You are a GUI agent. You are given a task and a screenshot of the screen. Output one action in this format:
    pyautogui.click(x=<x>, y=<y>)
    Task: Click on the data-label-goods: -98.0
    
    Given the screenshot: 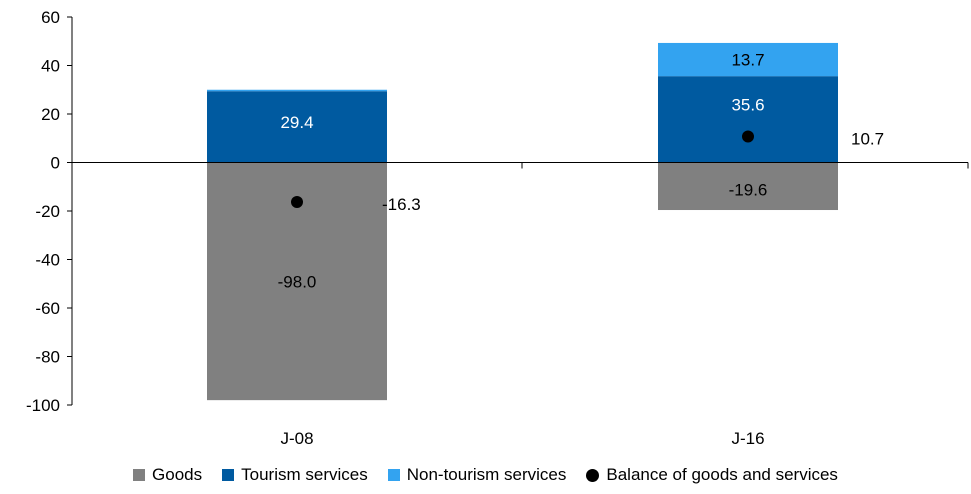 What is the action you would take?
    pyautogui.click(x=297, y=281)
    